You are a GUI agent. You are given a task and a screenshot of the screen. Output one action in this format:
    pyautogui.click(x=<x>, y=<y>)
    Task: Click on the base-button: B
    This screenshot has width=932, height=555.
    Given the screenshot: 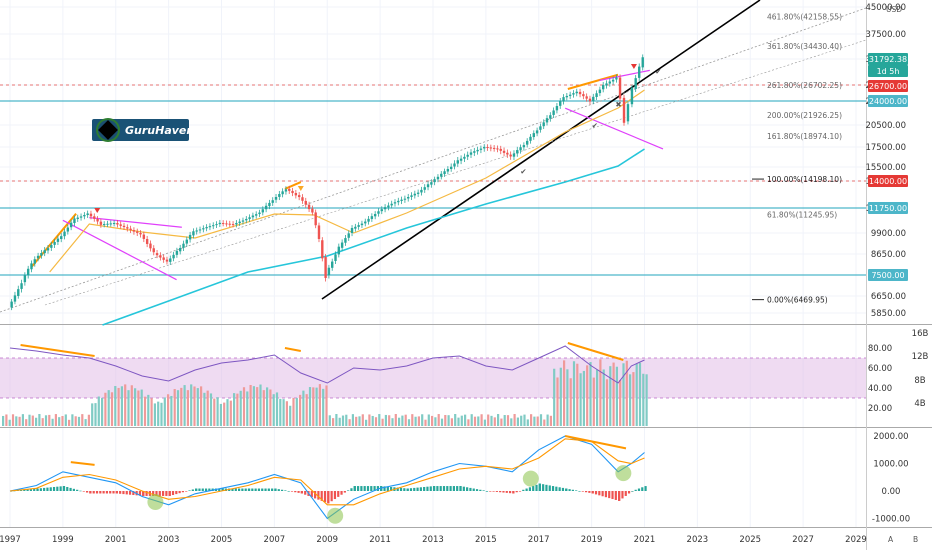 What is the action you would take?
    pyautogui.click(x=915, y=539)
    